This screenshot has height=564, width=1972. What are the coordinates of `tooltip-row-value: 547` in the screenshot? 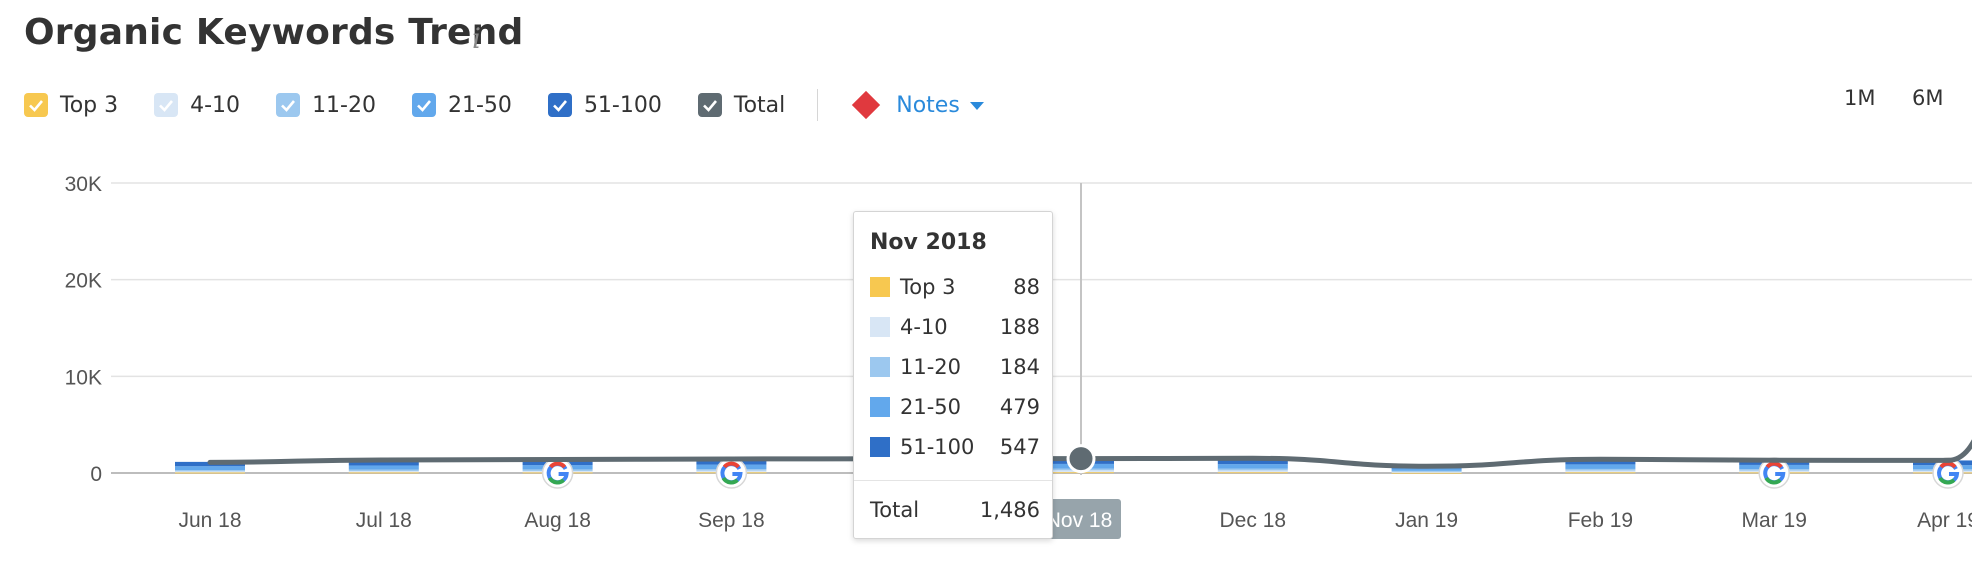 It's located at (1019, 447).